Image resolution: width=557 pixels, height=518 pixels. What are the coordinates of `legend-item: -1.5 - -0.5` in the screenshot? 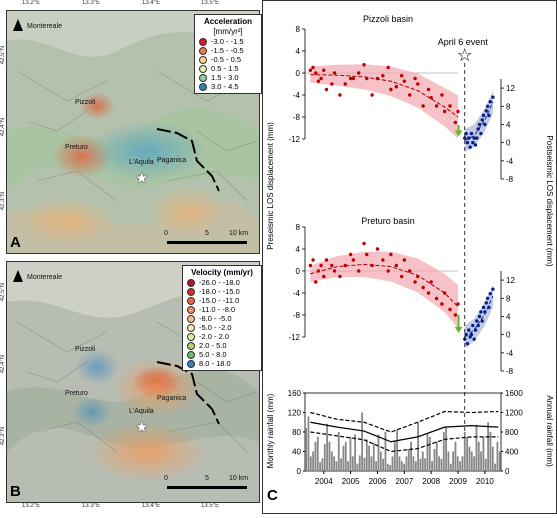 It's located at (228, 50).